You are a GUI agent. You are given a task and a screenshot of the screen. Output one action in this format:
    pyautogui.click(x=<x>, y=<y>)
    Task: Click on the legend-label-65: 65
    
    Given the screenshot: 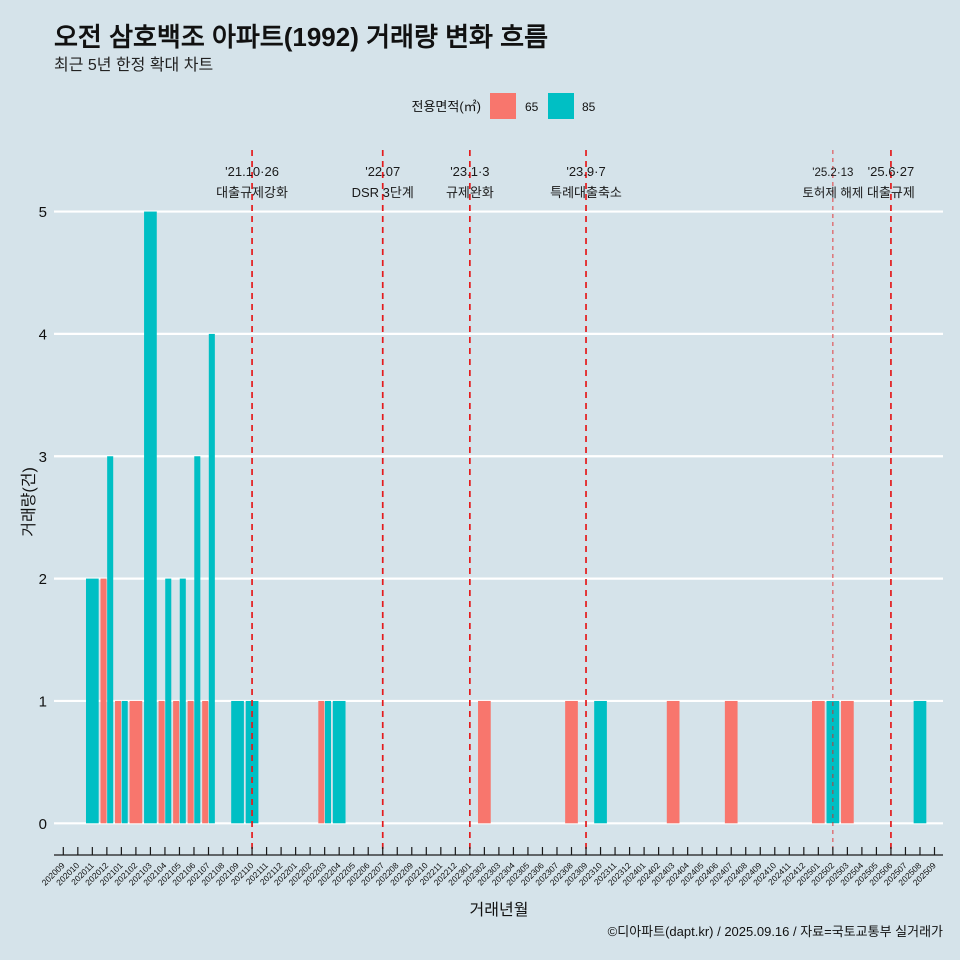 What is the action you would take?
    pyautogui.click(x=532, y=107)
    